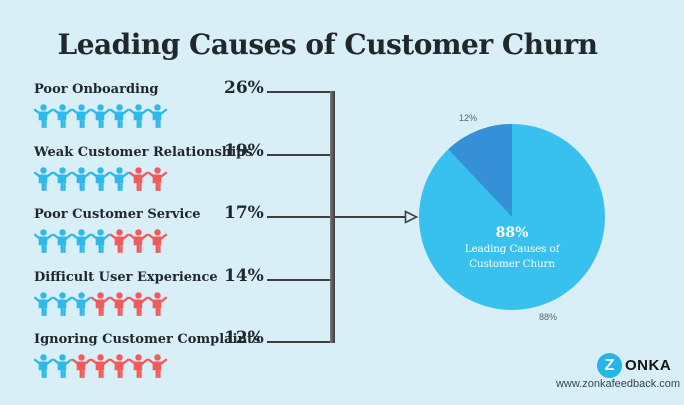 The image size is (684, 405). Describe the element at coordinates (189, 231) in the screenshot. I see `cause-row-poor-service: Poor Customer Service 17%` at that location.